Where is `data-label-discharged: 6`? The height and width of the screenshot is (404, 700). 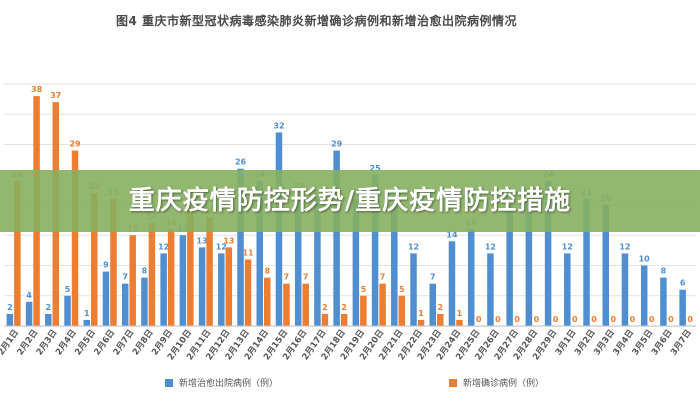
data-label-discharged: 6 is located at coordinates (683, 283).